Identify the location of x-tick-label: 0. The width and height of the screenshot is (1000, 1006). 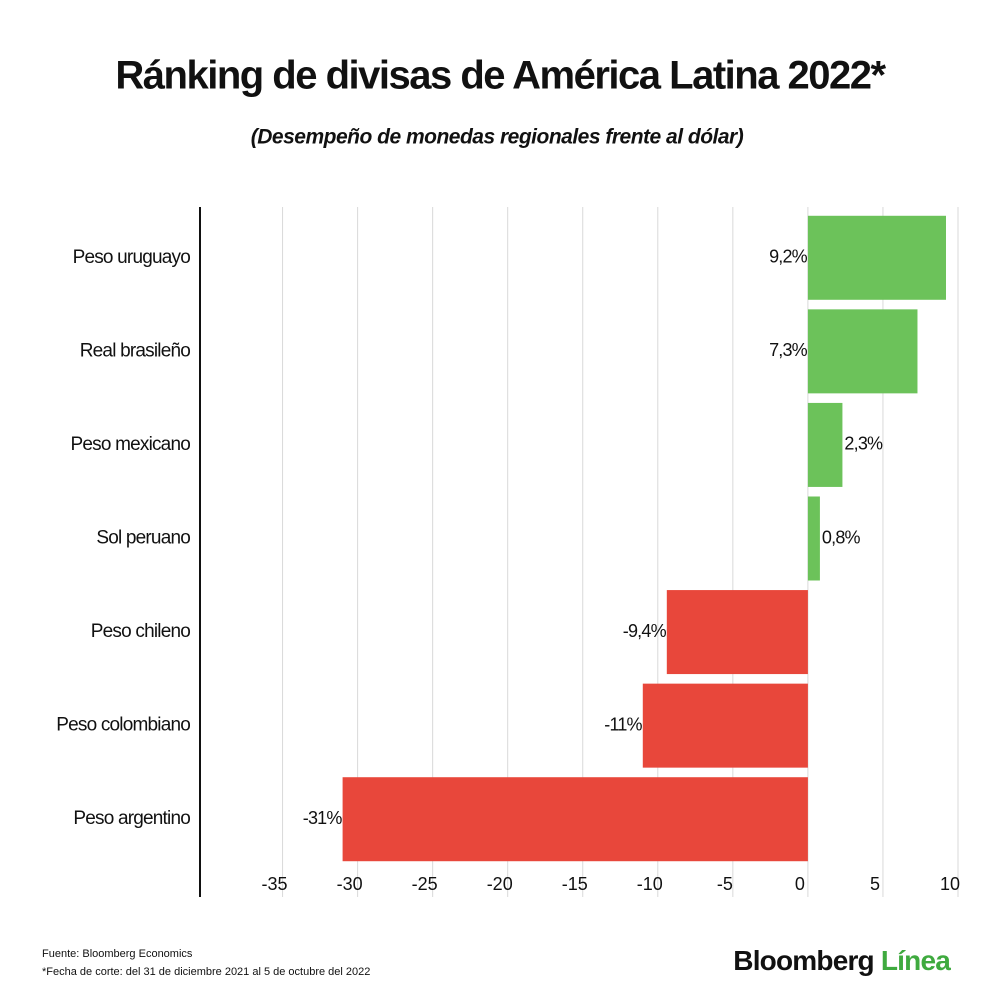
(800, 884).